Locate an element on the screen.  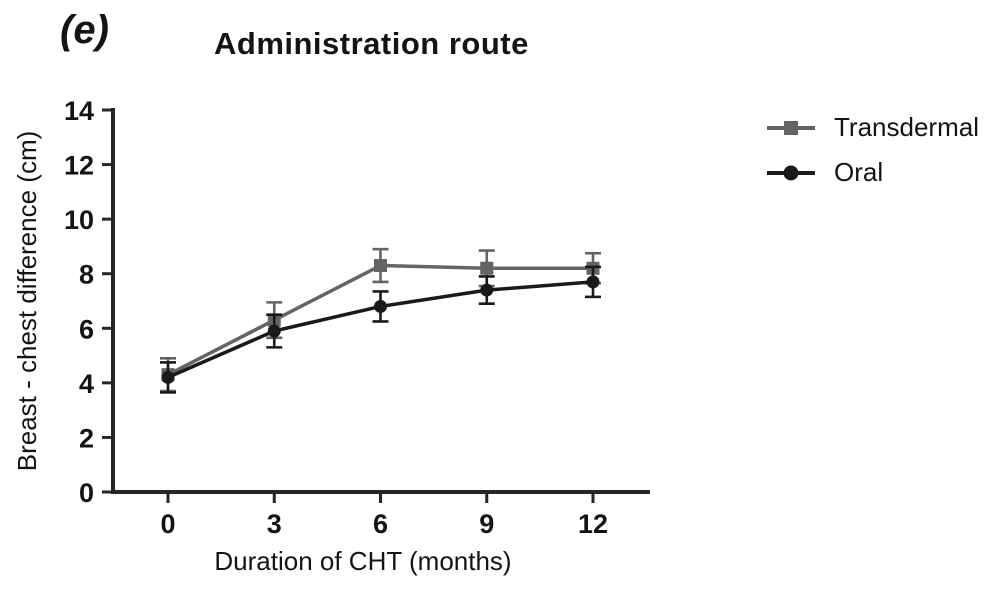
y-tick-label: 8 is located at coordinates (86, 275).